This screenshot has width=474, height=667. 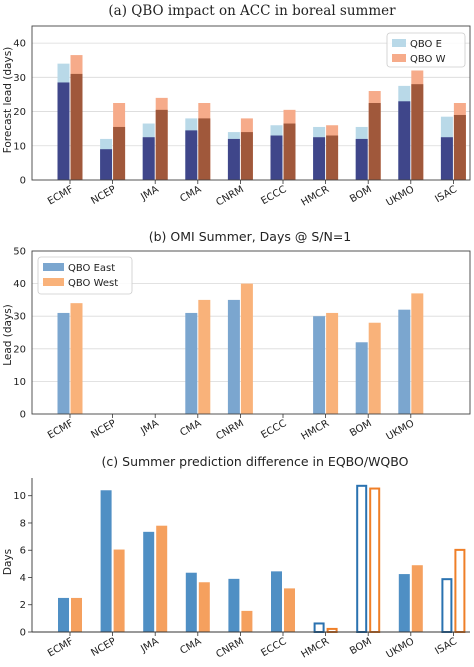 I want to click on panel-a-x-tick-label-ncep: NCEP, so click(x=103, y=195).